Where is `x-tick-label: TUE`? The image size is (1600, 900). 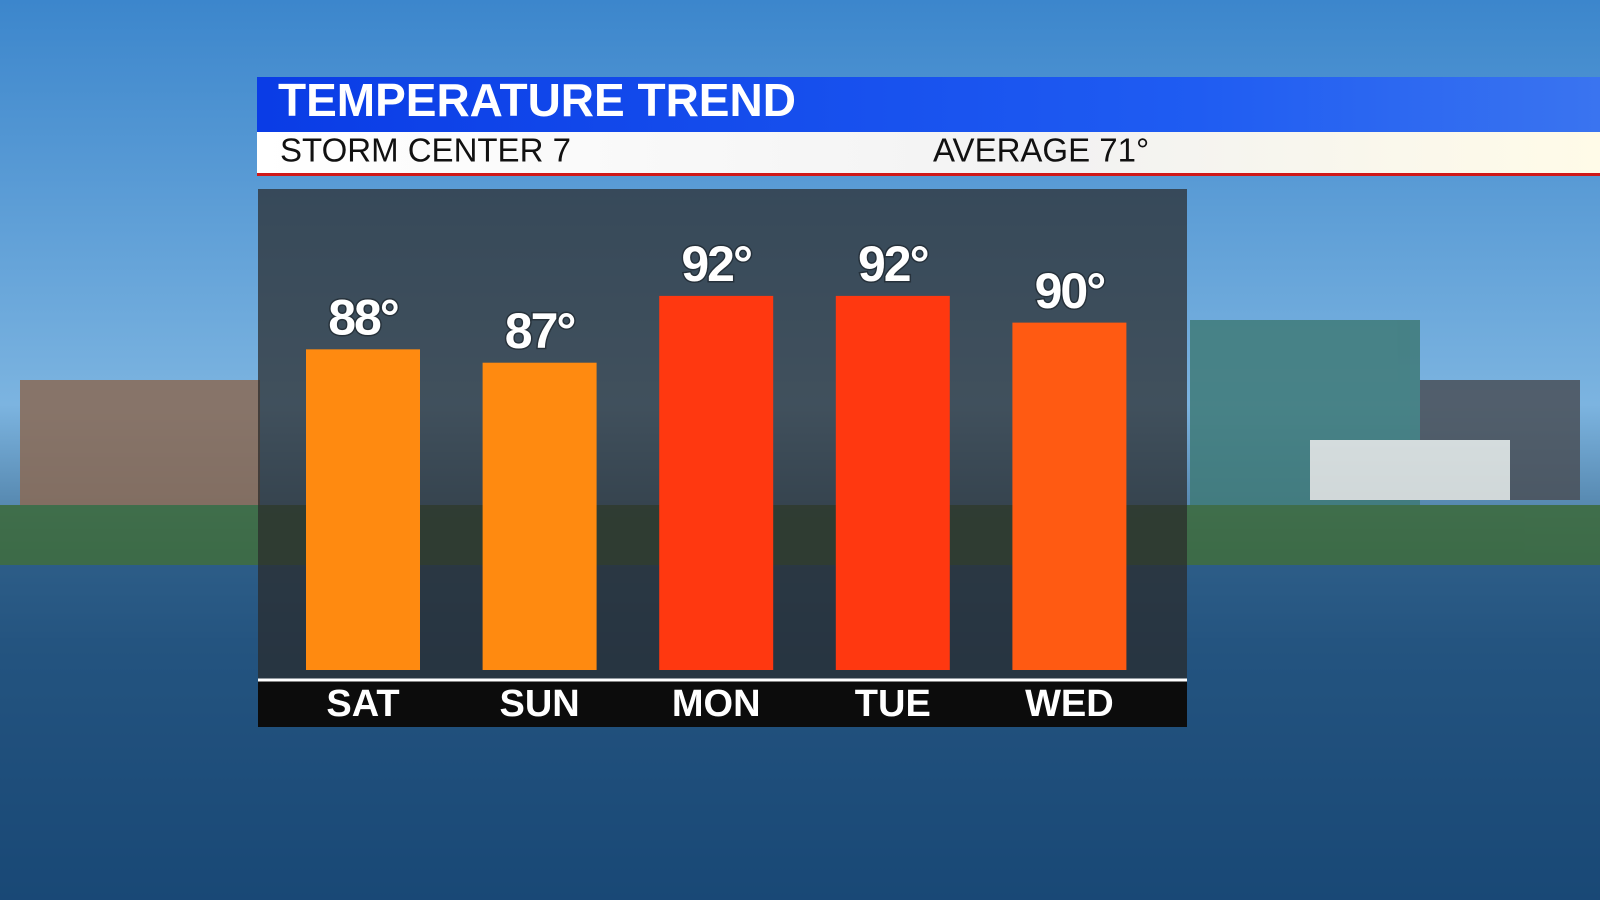
x-tick-label: TUE is located at coordinates (893, 704).